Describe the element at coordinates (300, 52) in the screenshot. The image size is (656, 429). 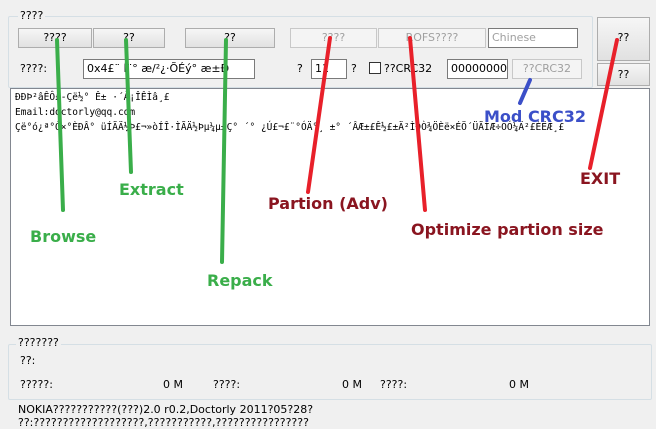
I see `options-group` at that location.